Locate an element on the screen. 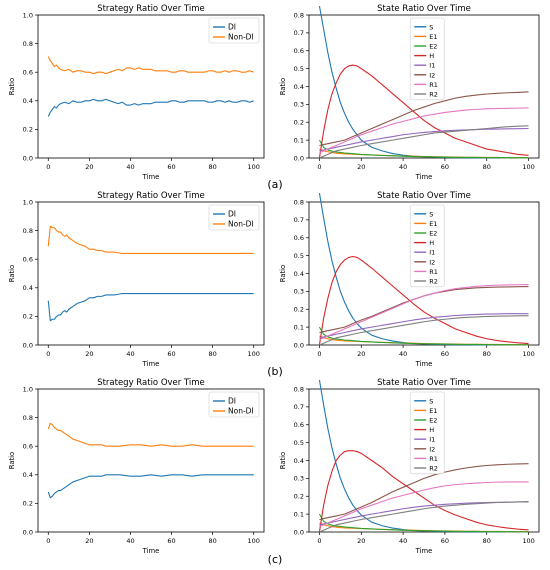 The width and height of the screenshot is (550, 570). chart-title: Strategy Ratio Over Time is located at coordinates (151, 383).